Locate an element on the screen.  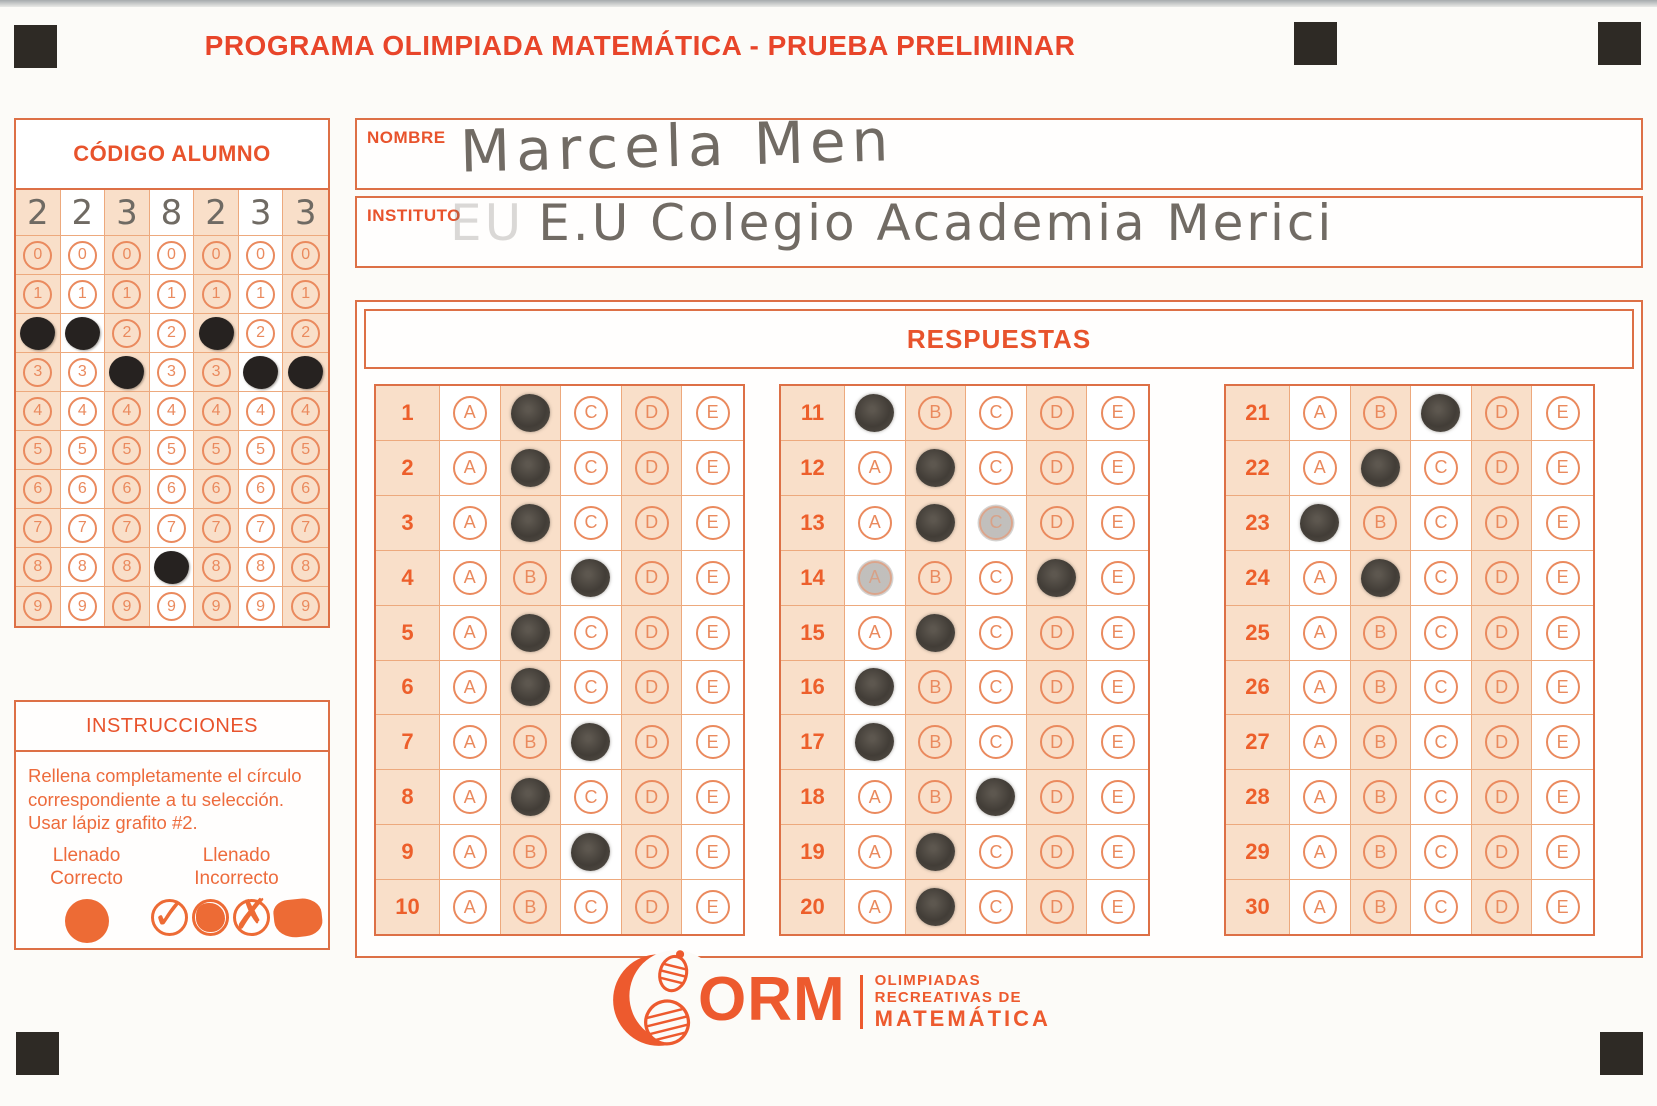
code-bubble: 5 is located at coordinates (127, 450).